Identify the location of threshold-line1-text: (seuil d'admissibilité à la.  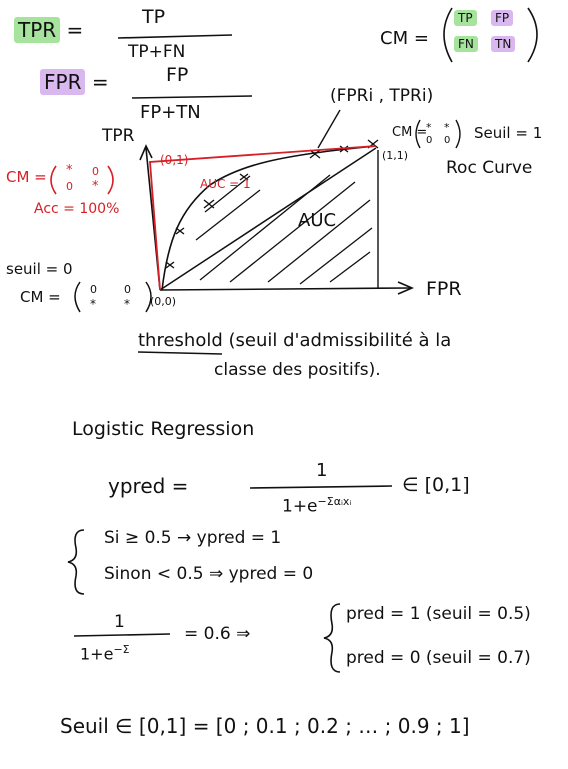
(340, 340).